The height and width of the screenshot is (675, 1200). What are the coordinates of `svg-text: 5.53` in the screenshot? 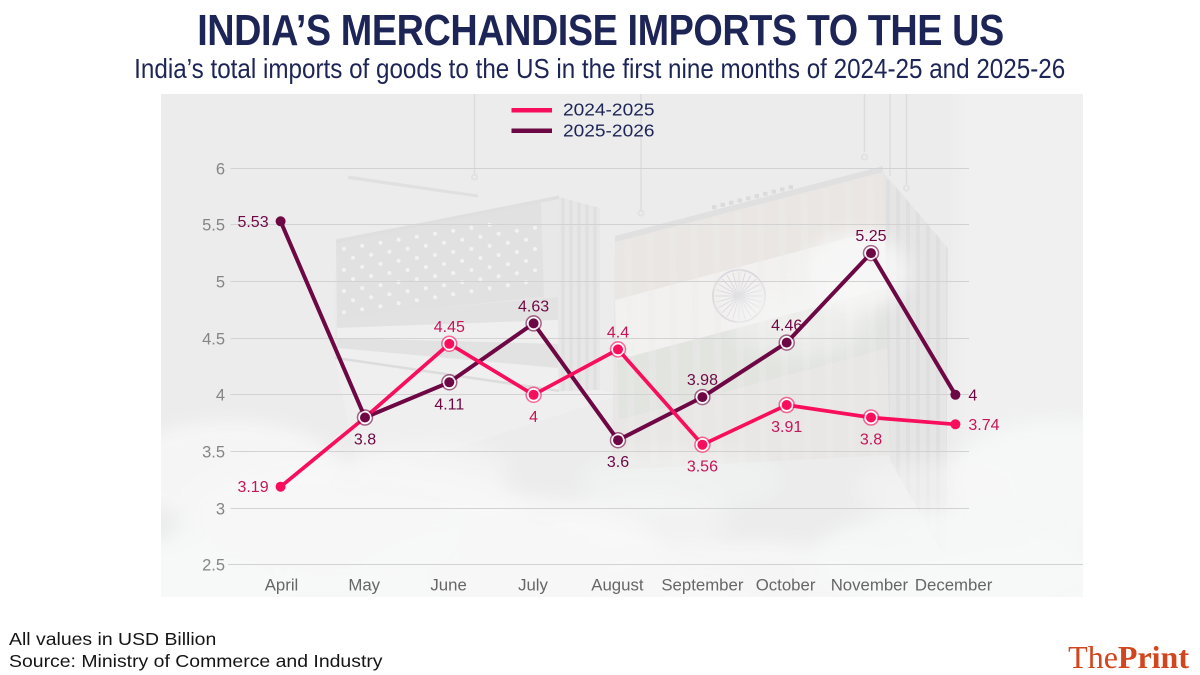 It's located at (252, 222).